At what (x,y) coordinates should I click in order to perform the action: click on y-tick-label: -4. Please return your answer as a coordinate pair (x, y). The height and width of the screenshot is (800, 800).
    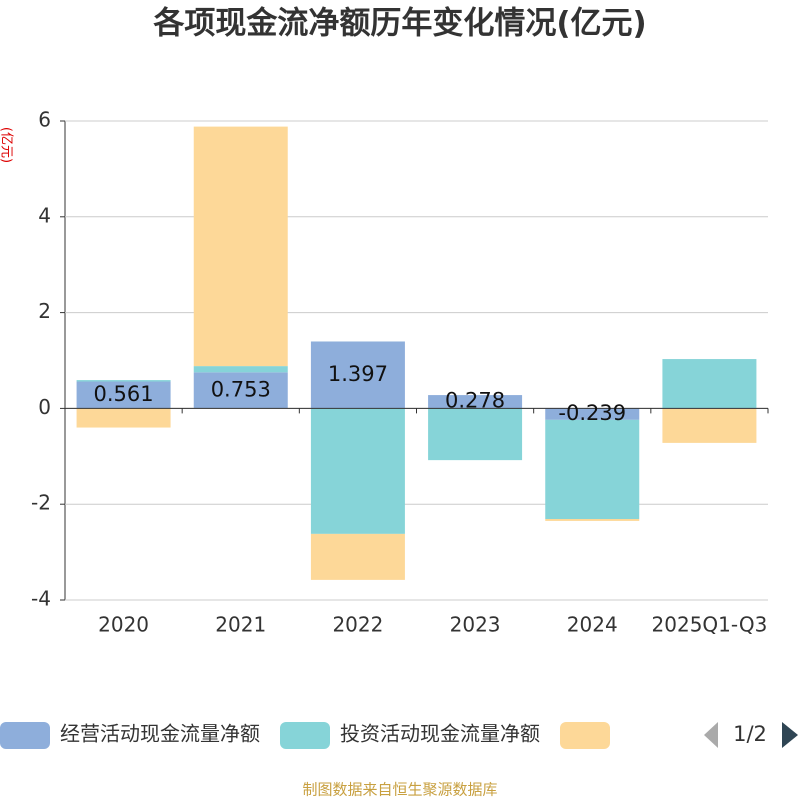
    Looking at the image, I should click on (41, 599).